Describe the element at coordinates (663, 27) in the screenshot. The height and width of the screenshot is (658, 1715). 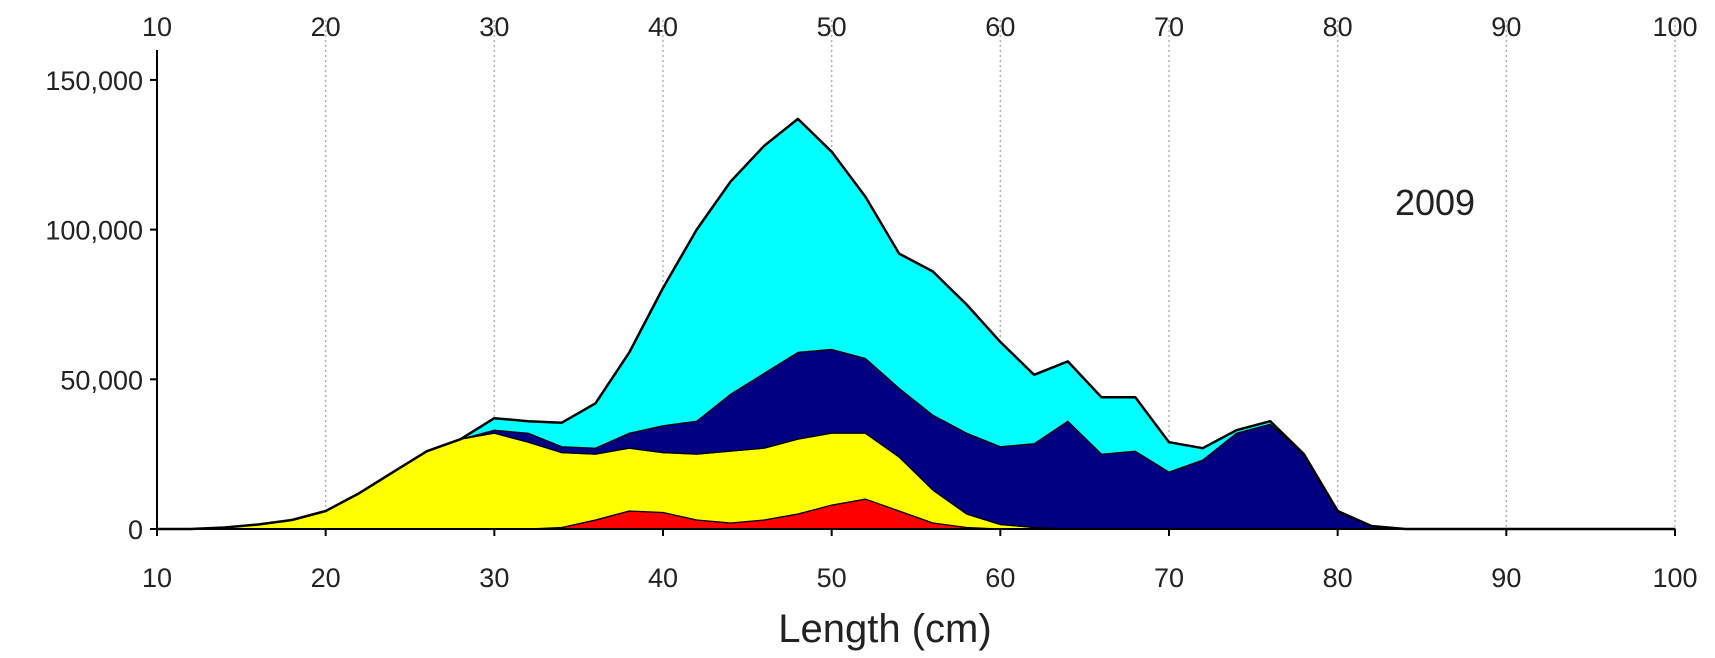
I see `top-tick-label: 40` at that location.